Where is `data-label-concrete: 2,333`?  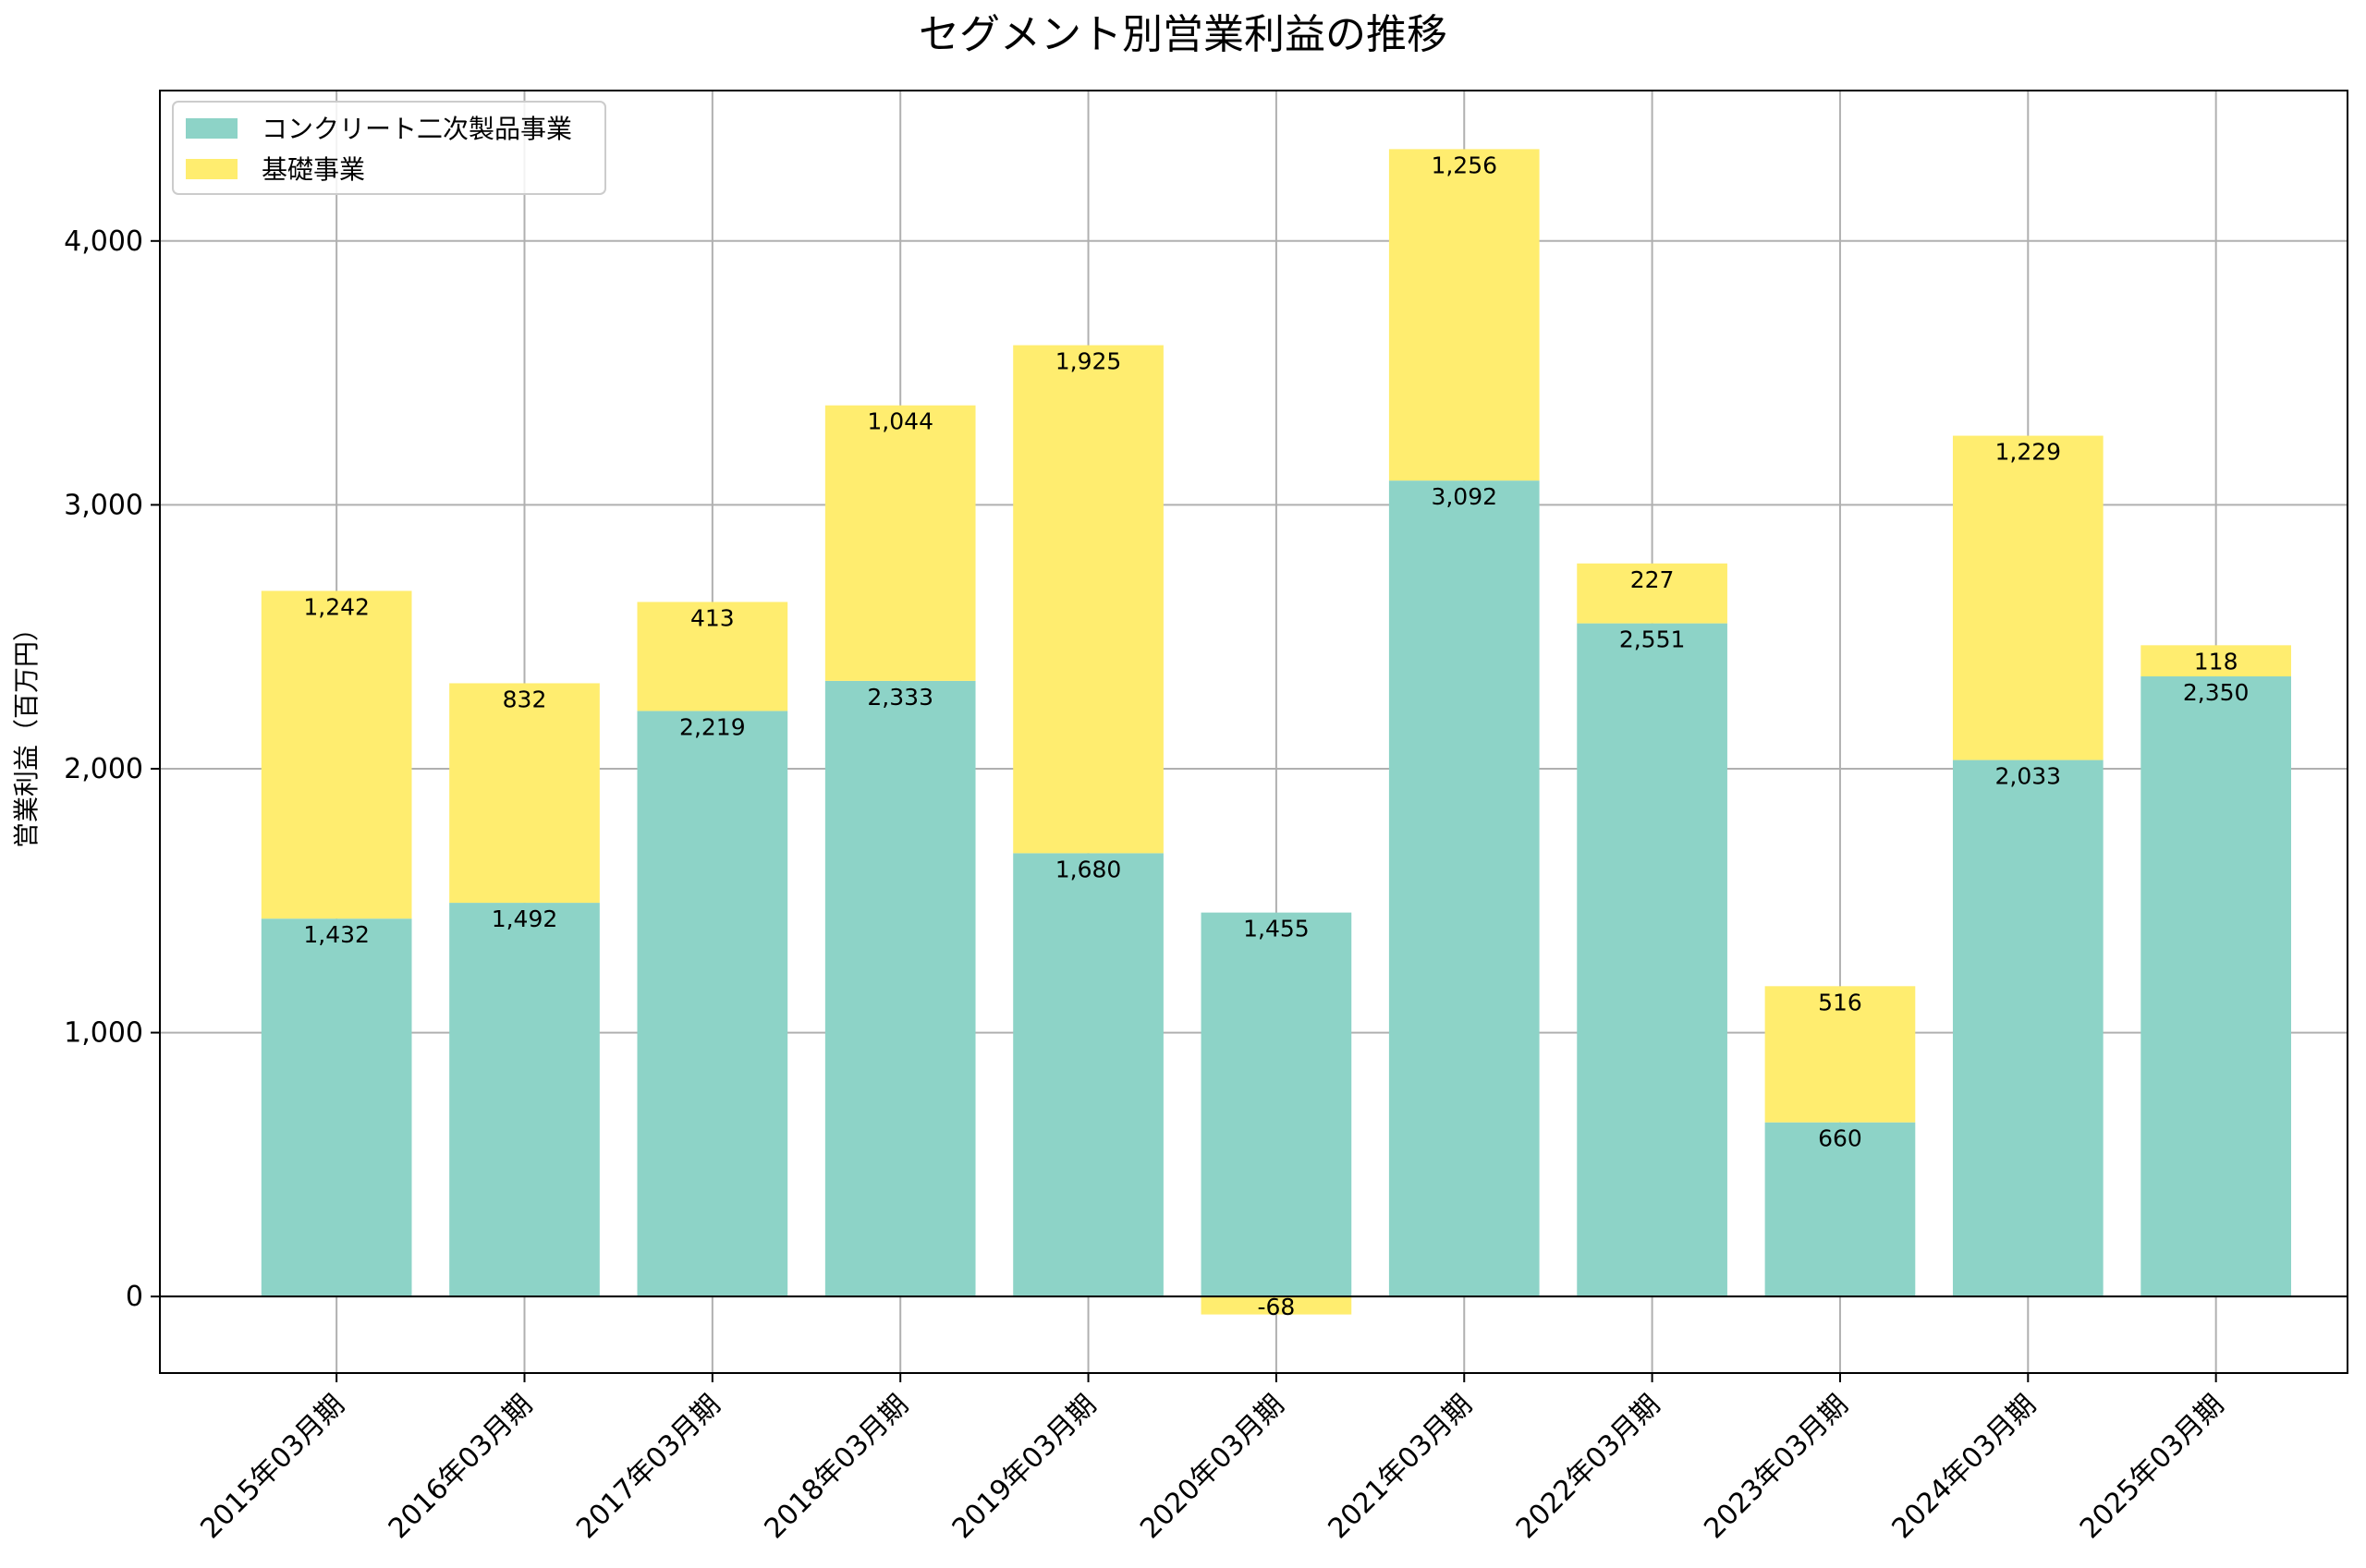
data-label-concrete: 2,333 is located at coordinates (900, 697).